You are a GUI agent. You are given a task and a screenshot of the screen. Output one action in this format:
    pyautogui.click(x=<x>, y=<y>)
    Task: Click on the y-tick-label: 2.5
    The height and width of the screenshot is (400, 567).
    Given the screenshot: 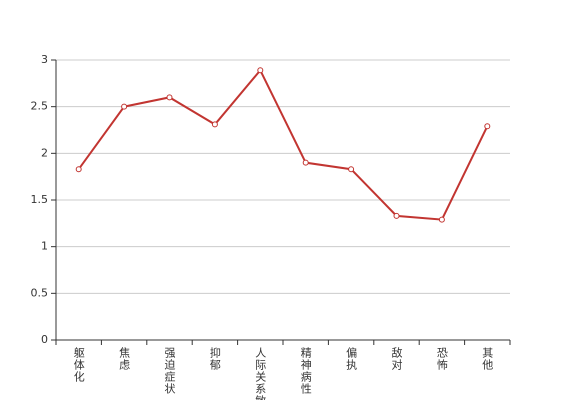 What is the action you would take?
    pyautogui.click(x=40, y=106)
    